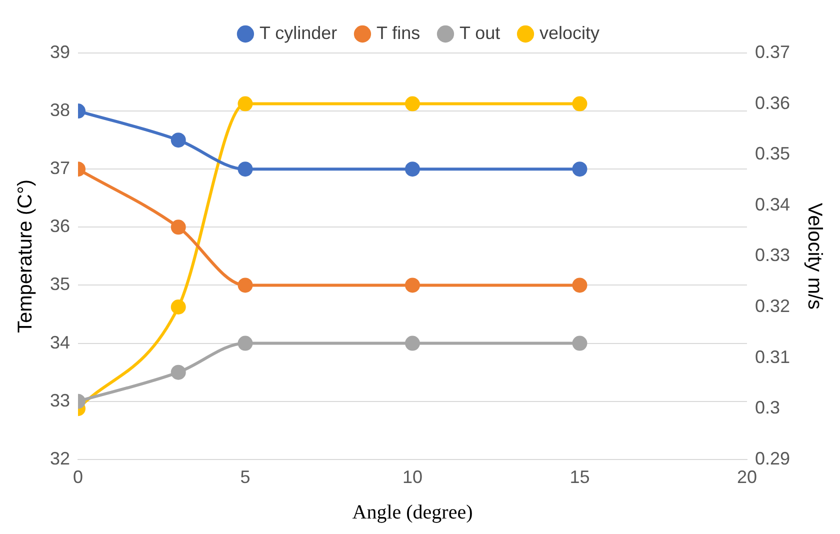  I want to click on y-tick-label: 32, so click(60, 458).